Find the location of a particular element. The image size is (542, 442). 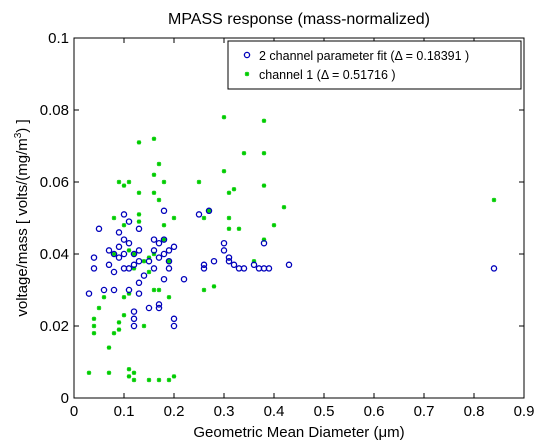

y-axis-title: voltage/mass [ volts/(mg/m3) ] is located at coordinates (22, 217).